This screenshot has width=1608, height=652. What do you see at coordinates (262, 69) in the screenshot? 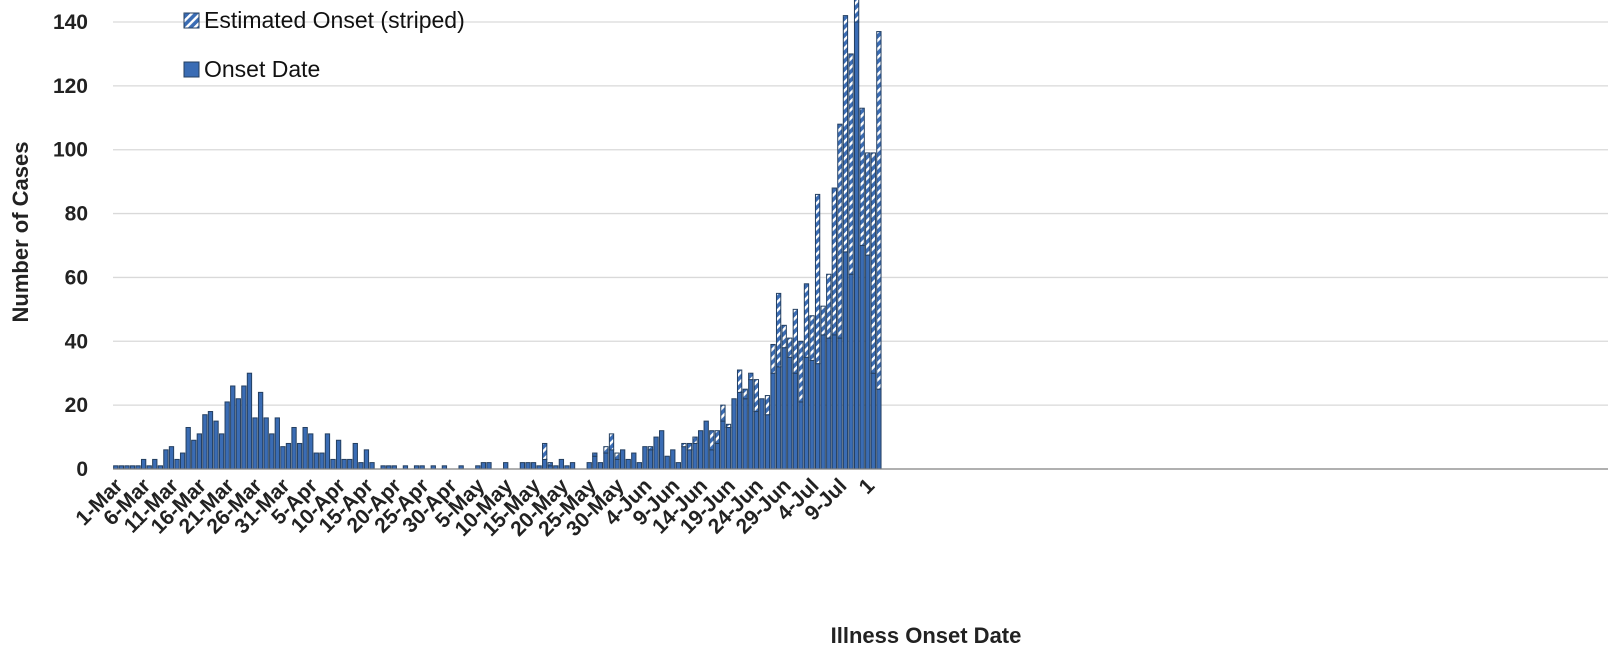
I see `legend-label-onset-date: Onset Date` at bounding box center [262, 69].